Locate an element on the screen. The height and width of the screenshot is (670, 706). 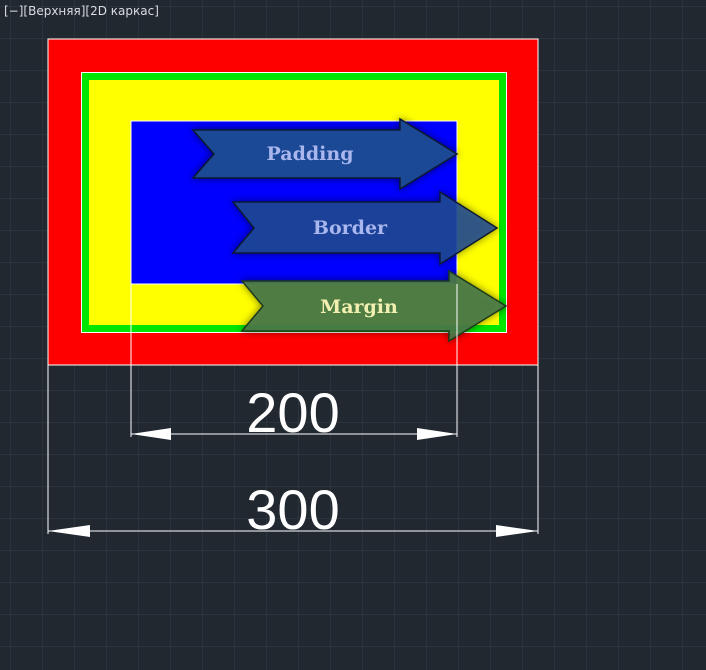
padding-arrow-shape is located at coordinates (325, 154).